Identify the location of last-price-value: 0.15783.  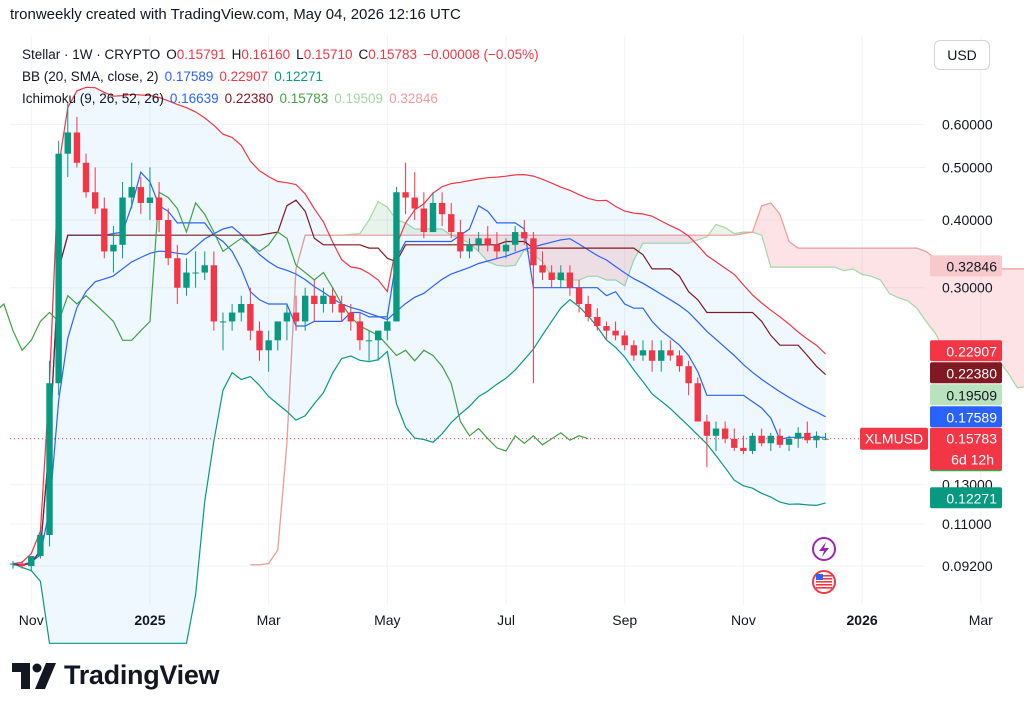
(971, 439).